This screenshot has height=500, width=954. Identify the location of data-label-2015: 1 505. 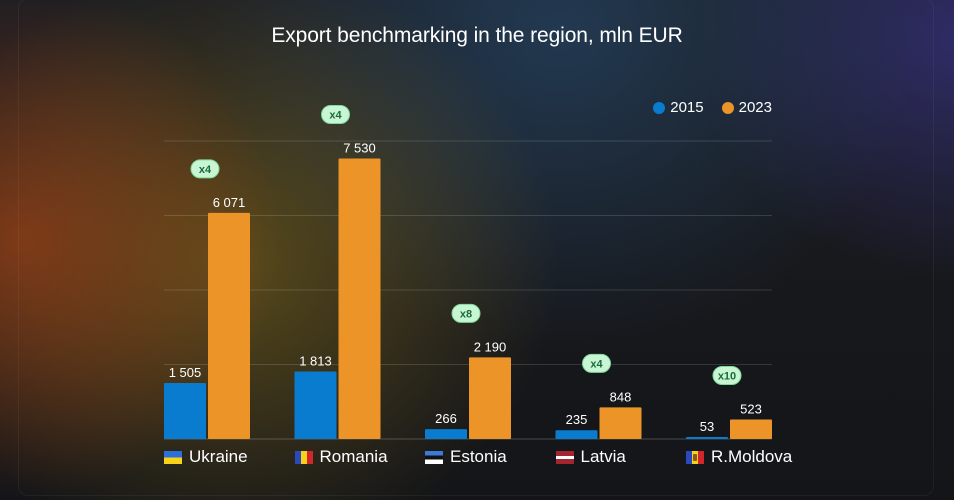
(185, 372).